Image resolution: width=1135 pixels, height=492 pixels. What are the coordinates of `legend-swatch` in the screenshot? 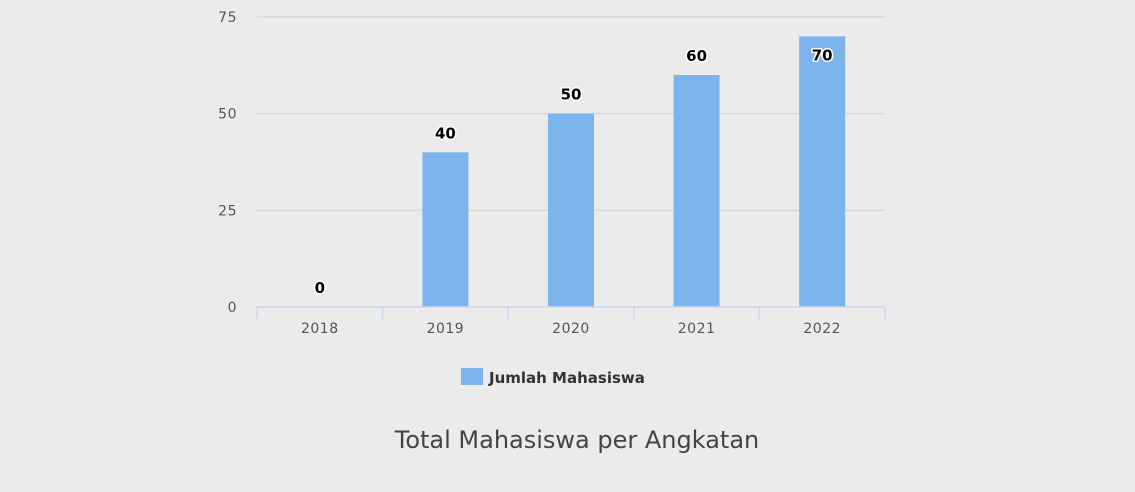 It's located at (472, 376).